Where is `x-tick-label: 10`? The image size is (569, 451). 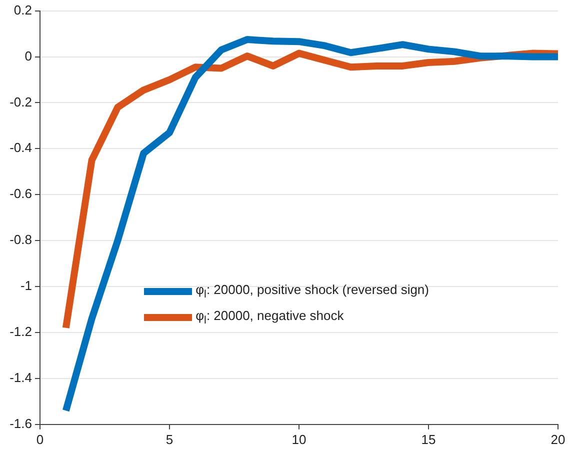 x-tick-label: 10 is located at coordinates (299, 439).